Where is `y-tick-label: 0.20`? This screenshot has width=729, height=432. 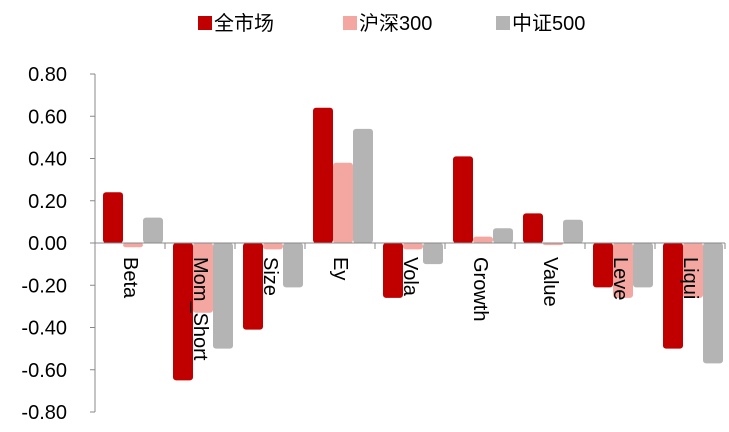 y-tick-label: 0.20 is located at coordinates (47, 202).